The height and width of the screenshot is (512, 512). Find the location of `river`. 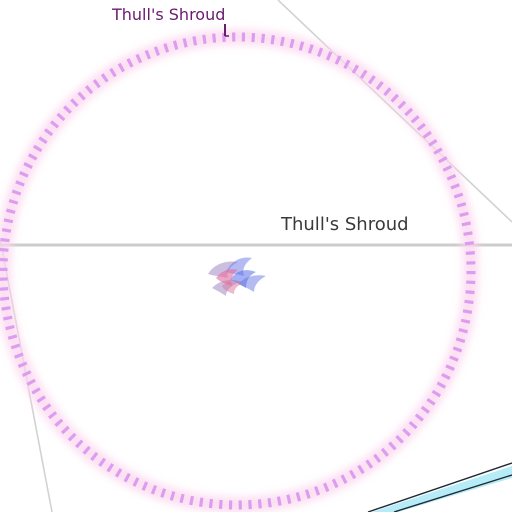

river is located at coordinates (439, 487).